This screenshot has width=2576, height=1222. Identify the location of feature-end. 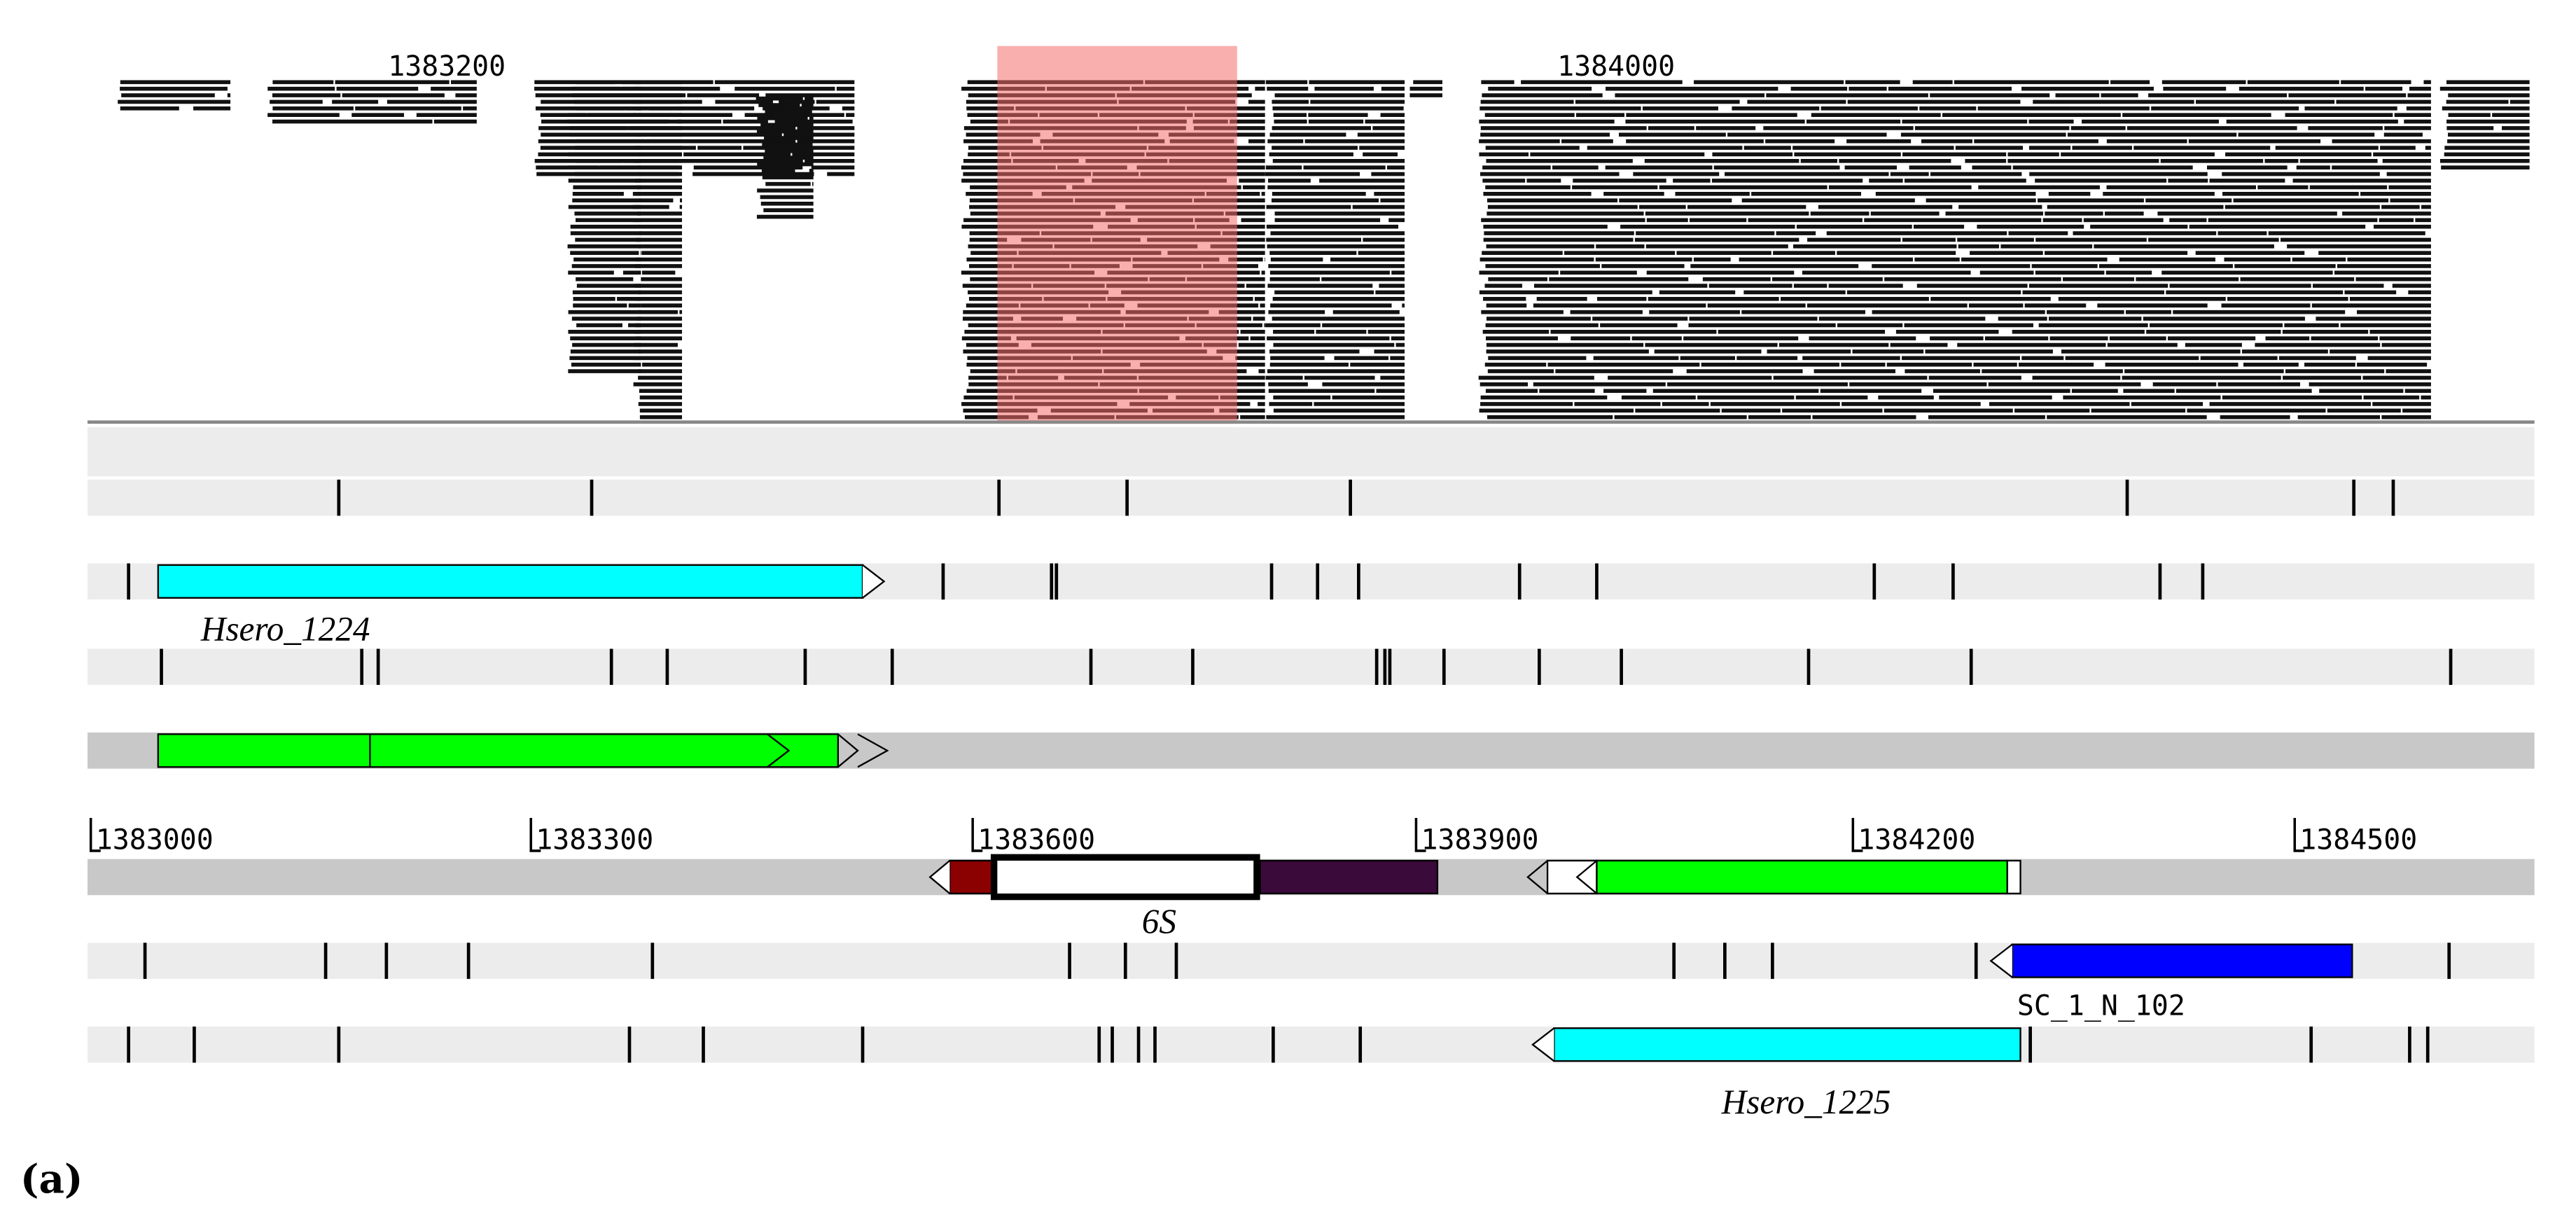
(2013, 877).